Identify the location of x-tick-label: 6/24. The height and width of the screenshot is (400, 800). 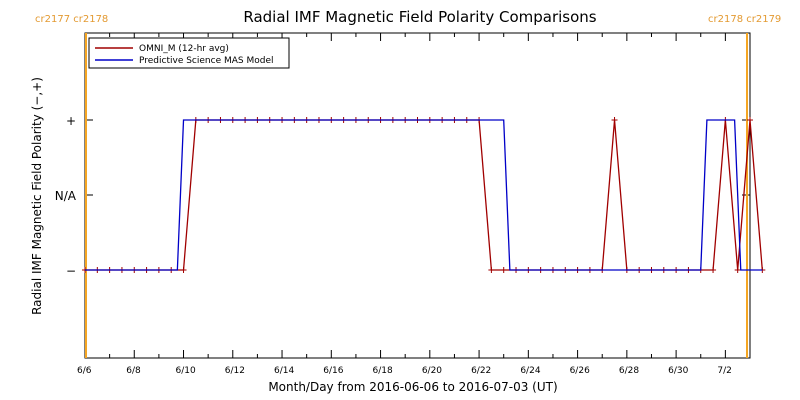
(530, 371).